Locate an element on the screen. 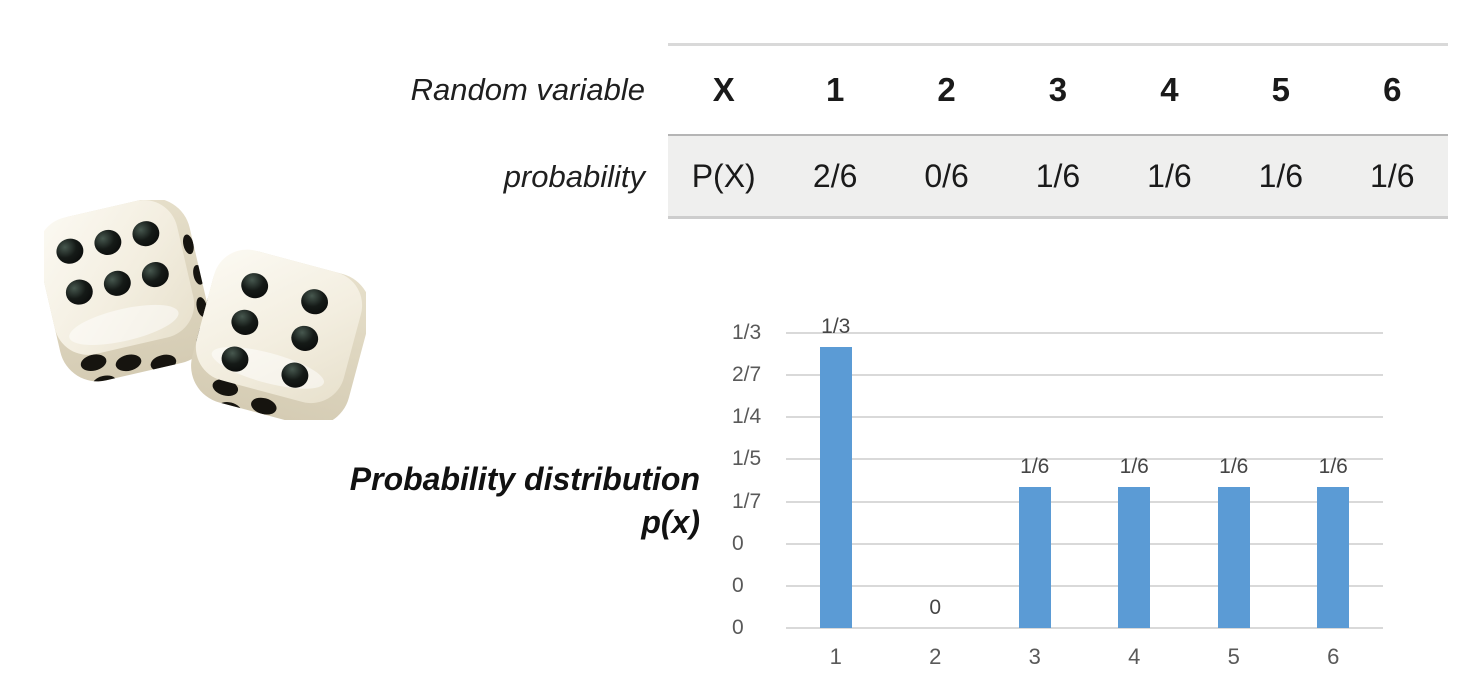 The width and height of the screenshot is (1460, 675). table-header-cell: 1 is located at coordinates (835, 89).